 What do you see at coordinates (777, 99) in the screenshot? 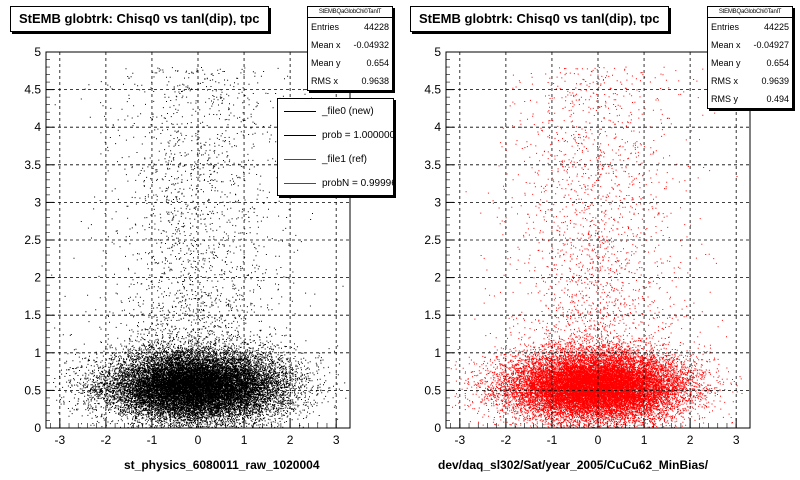
I see `stats-value: 0.494` at bounding box center [777, 99].